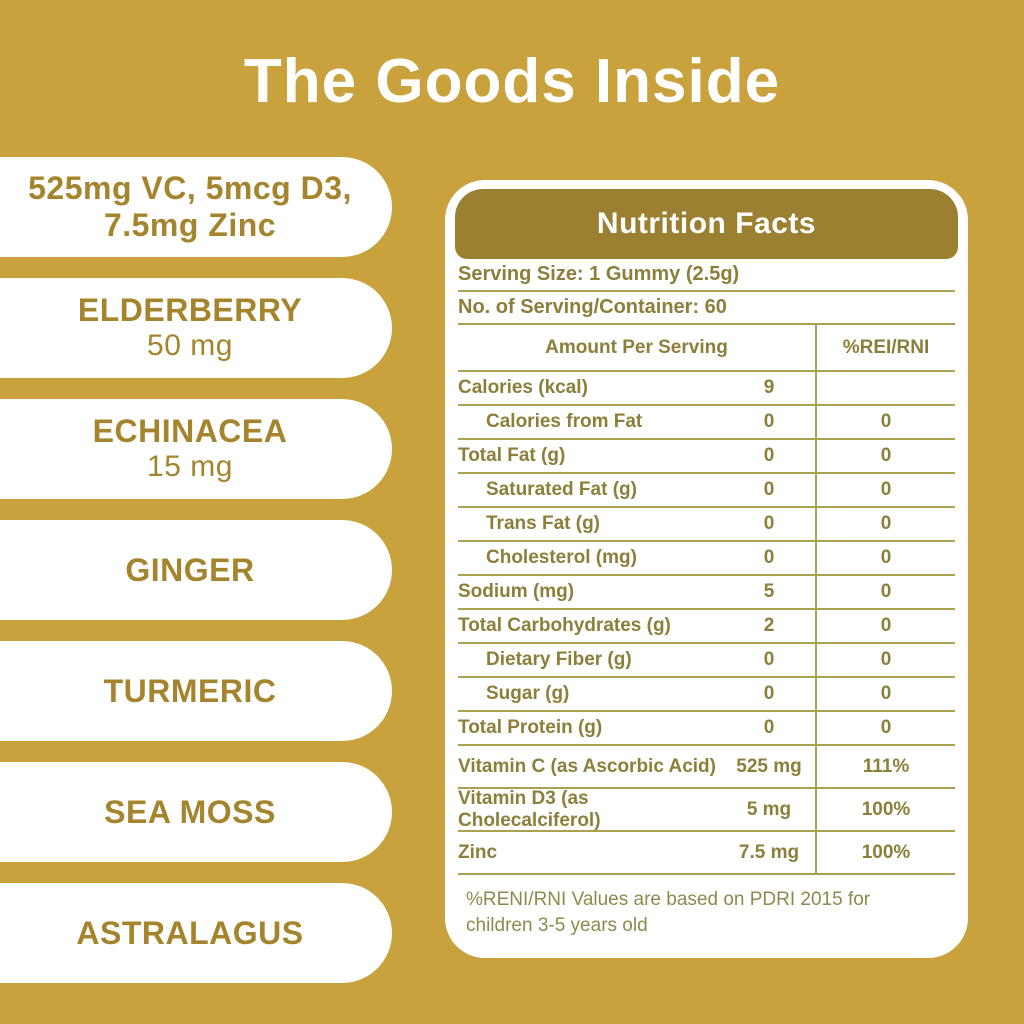 The width and height of the screenshot is (1024, 1024). I want to click on nutrient-label: Total Protein (g), so click(530, 727).